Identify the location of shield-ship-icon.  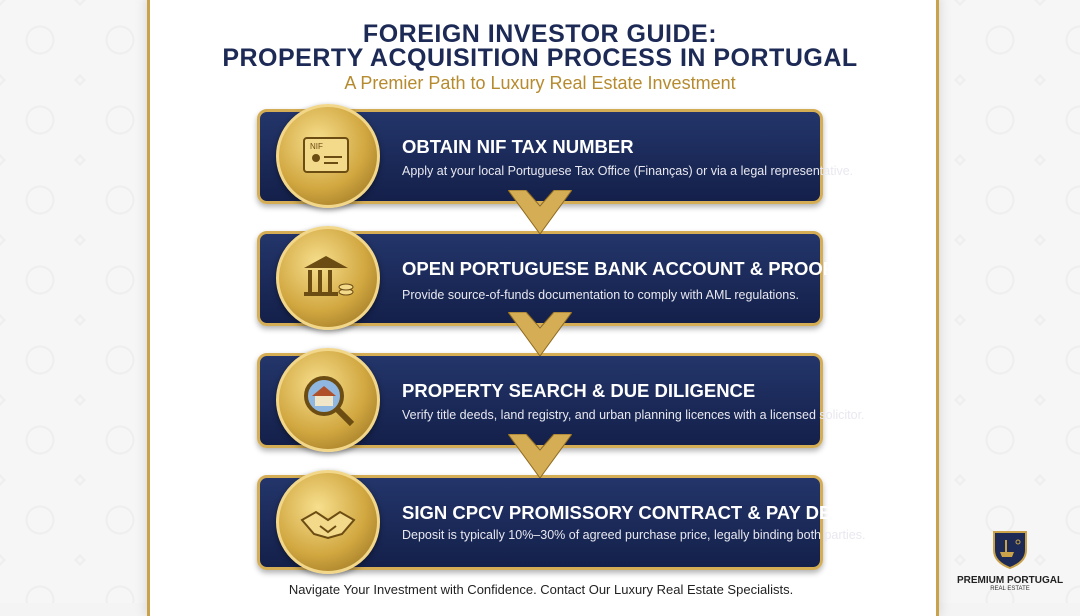
(1010, 550).